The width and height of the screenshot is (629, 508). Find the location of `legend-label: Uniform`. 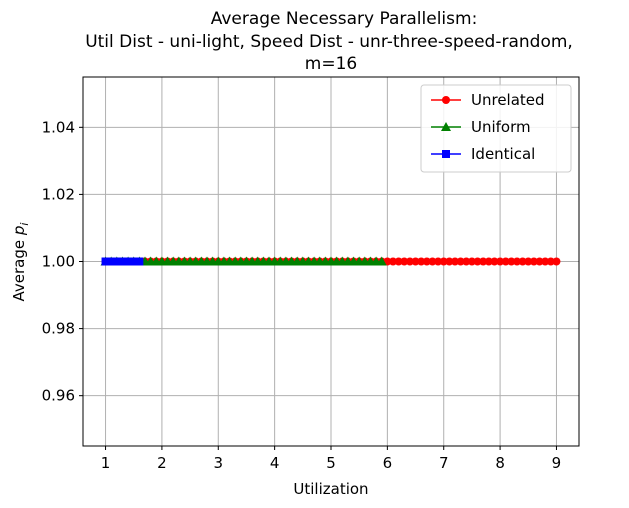

legend-label: Uniform is located at coordinates (501, 127).